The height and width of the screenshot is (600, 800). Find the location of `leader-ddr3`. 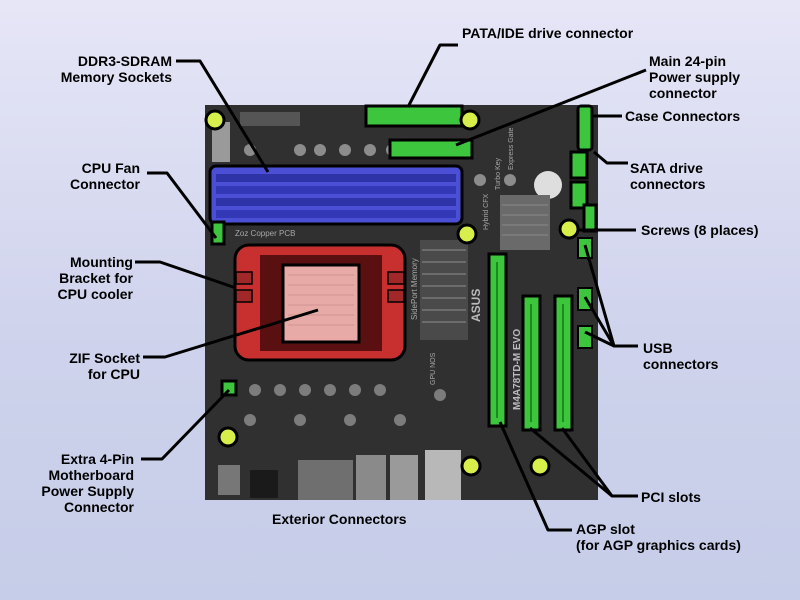

leader-ddr3 is located at coordinates (223, 116).